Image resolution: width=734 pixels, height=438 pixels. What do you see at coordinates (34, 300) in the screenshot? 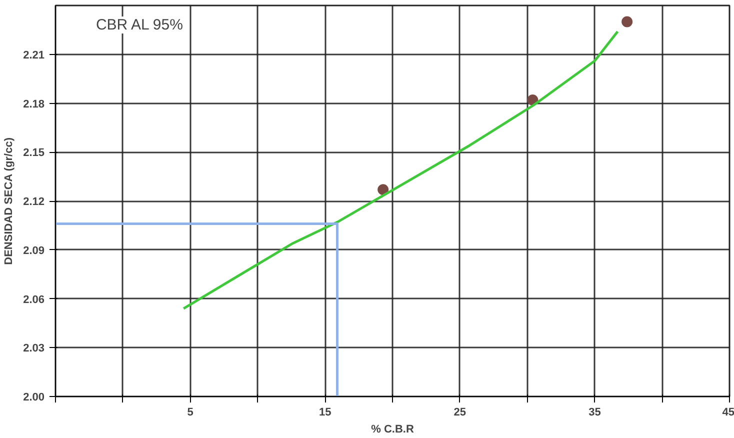
I see `y-tick-label: 2.06` at bounding box center [34, 300].